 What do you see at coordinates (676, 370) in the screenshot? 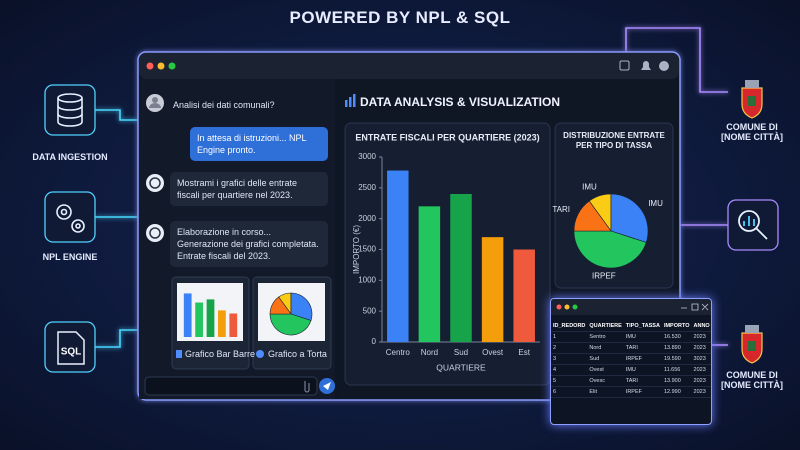
I see `table-cell: 11.656` at bounding box center [676, 370].